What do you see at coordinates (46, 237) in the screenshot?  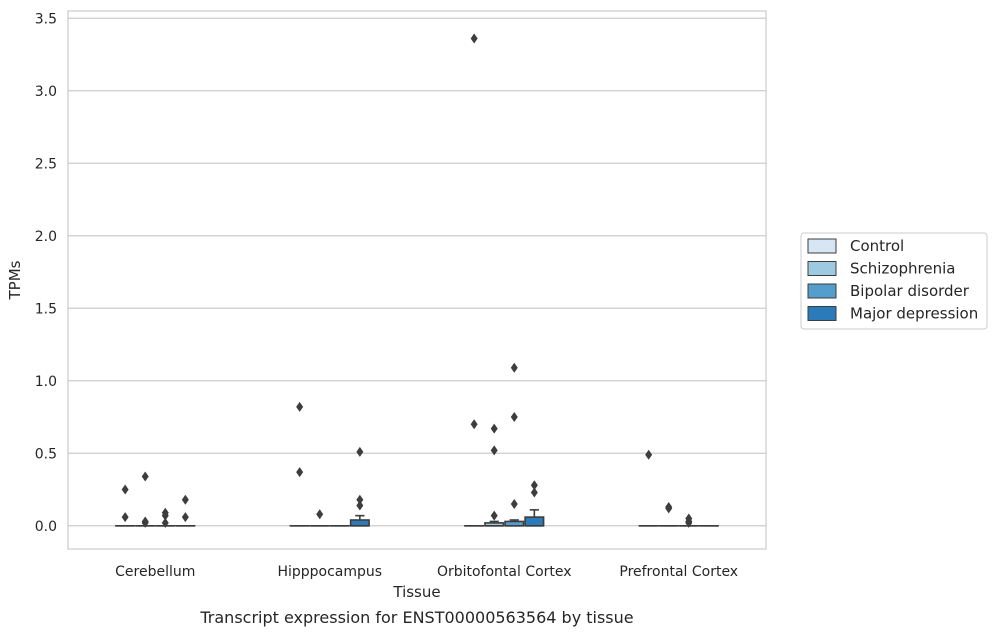 I see `y-tick-label: 2.0` at bounding box center [46, 237].